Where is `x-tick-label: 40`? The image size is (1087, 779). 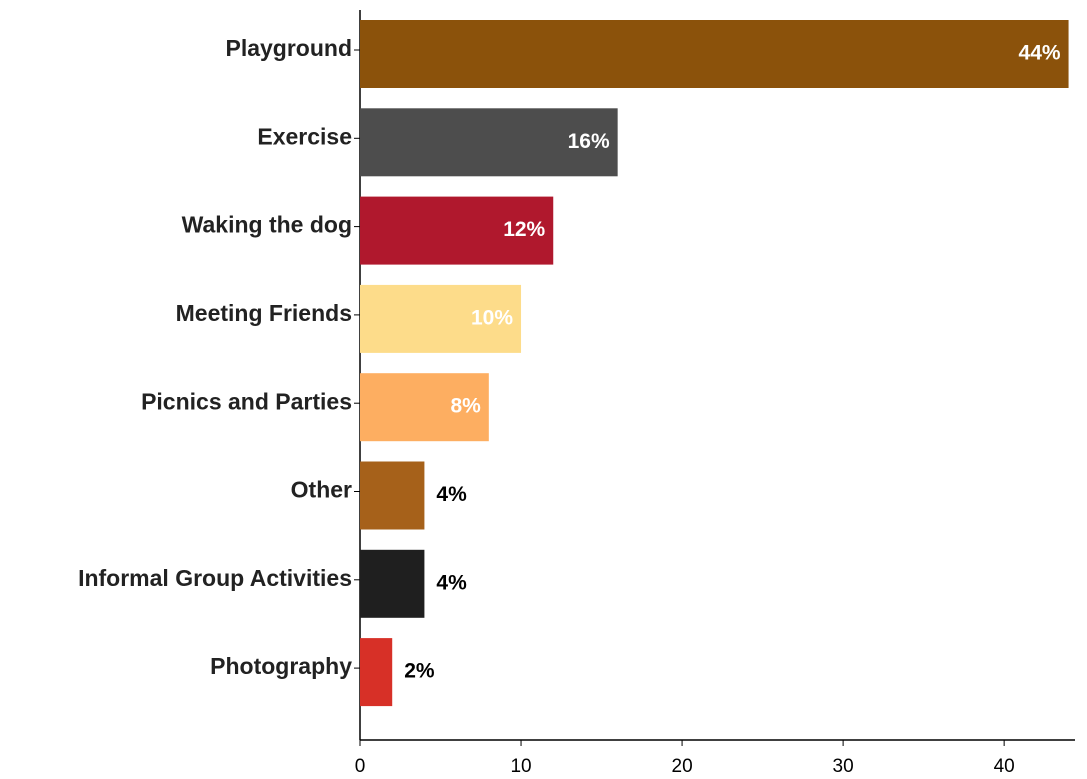 x-tick-label: 40 is located at coordinates (1004, 766).